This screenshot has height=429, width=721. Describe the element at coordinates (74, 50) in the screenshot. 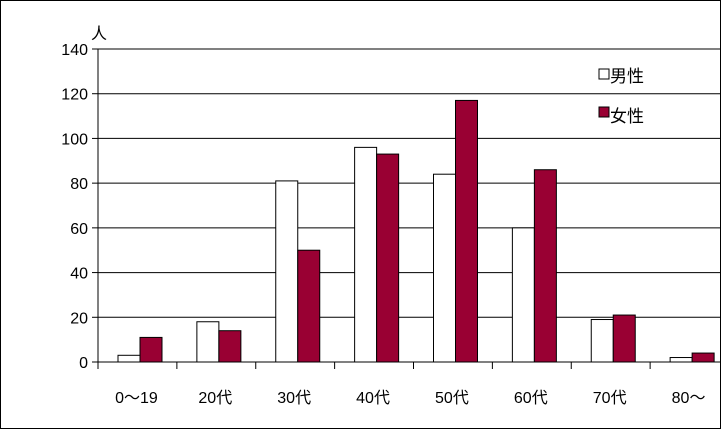

I see `y-tick-label: 140` at that location.